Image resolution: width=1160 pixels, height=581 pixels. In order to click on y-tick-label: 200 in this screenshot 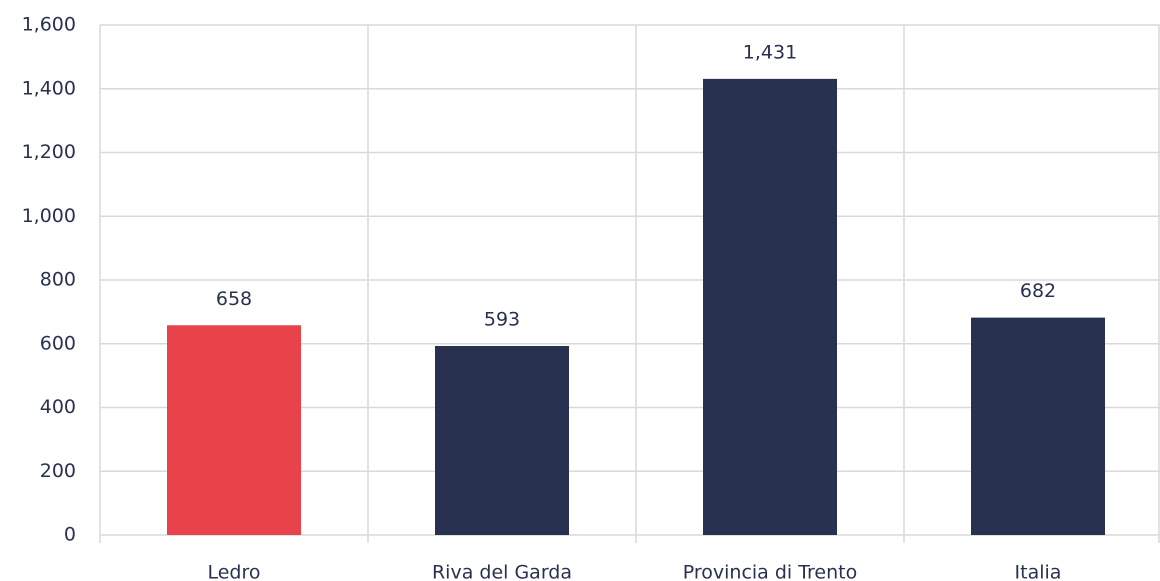, I will do `click(58, 471)`.